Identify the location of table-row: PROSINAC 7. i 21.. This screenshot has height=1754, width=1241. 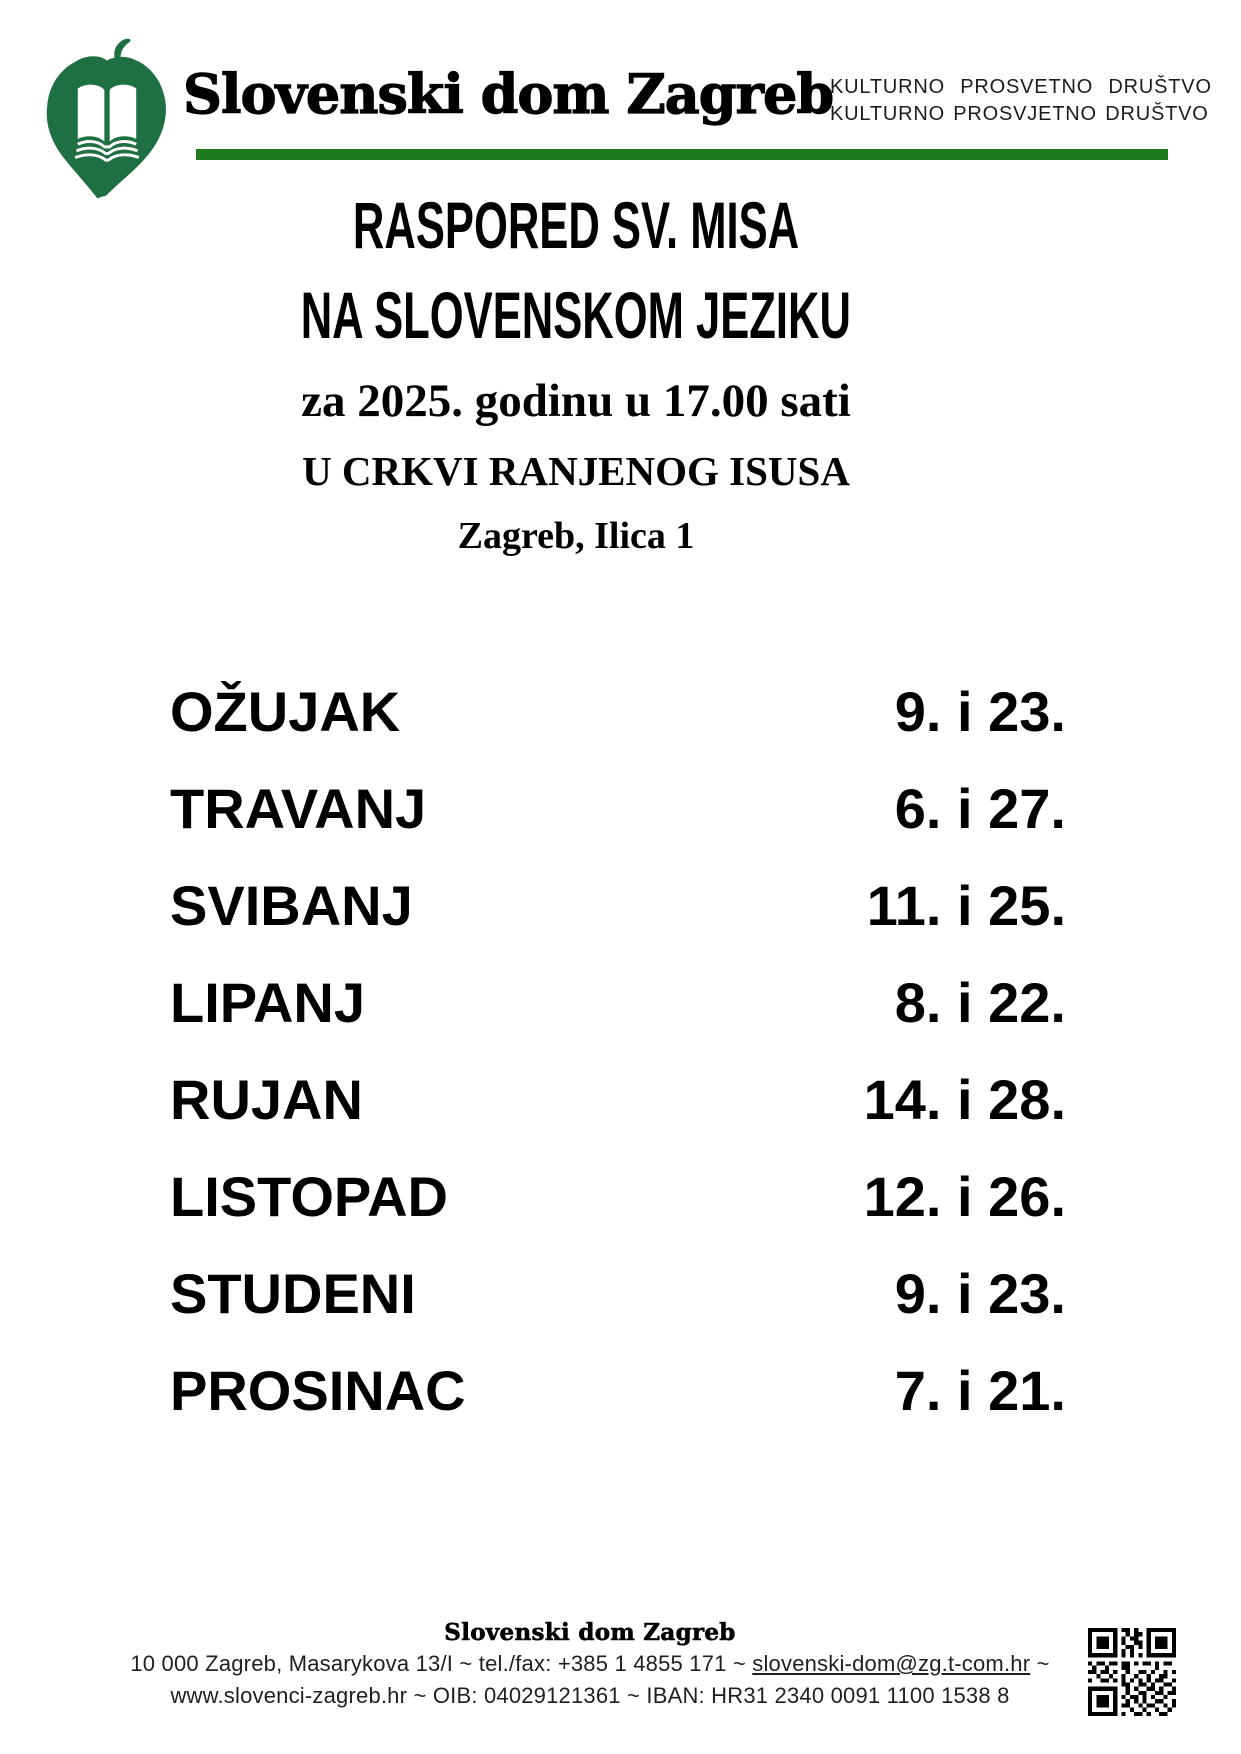
(618, 1390).